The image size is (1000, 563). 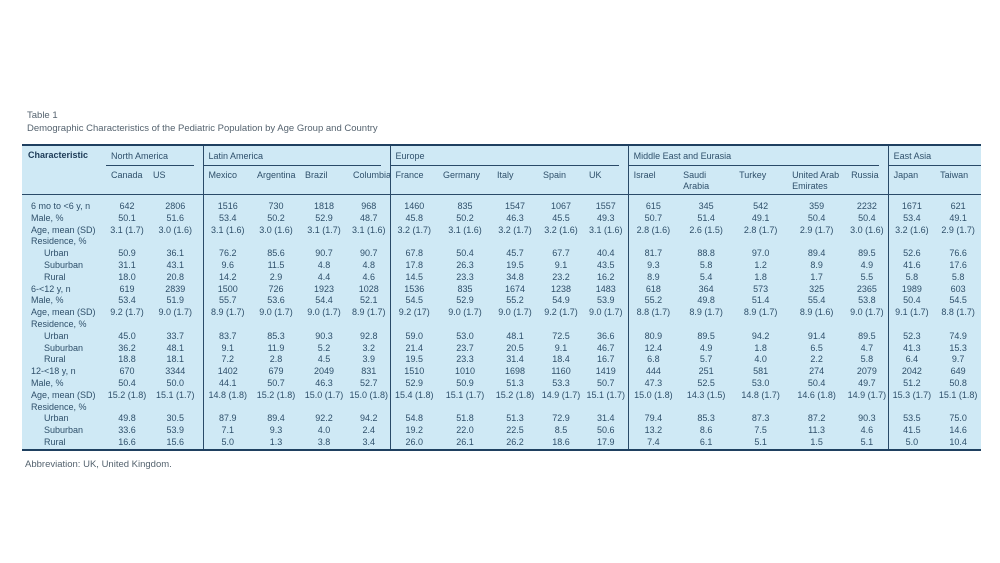 I want to click on data-cell: 2.6 (1.5), so click(x=706, y=229).